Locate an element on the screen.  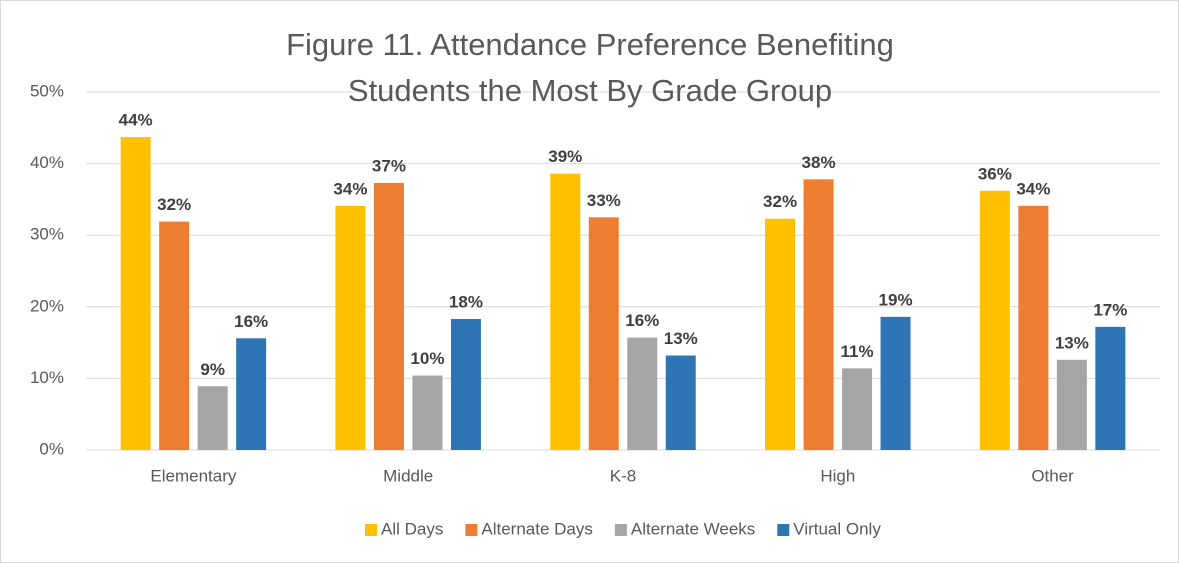
data-label: 44% is located at coordinates (136, 120).